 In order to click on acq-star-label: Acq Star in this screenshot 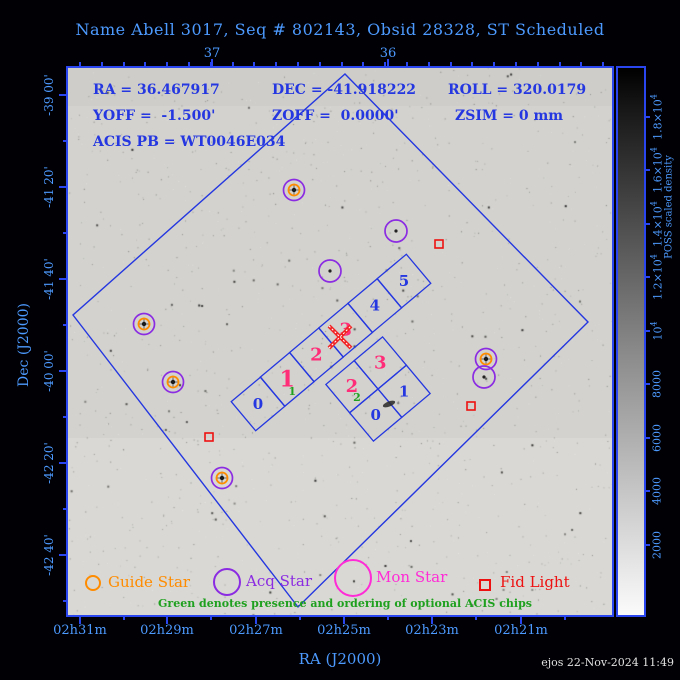, I will do `click(279, 581)`.